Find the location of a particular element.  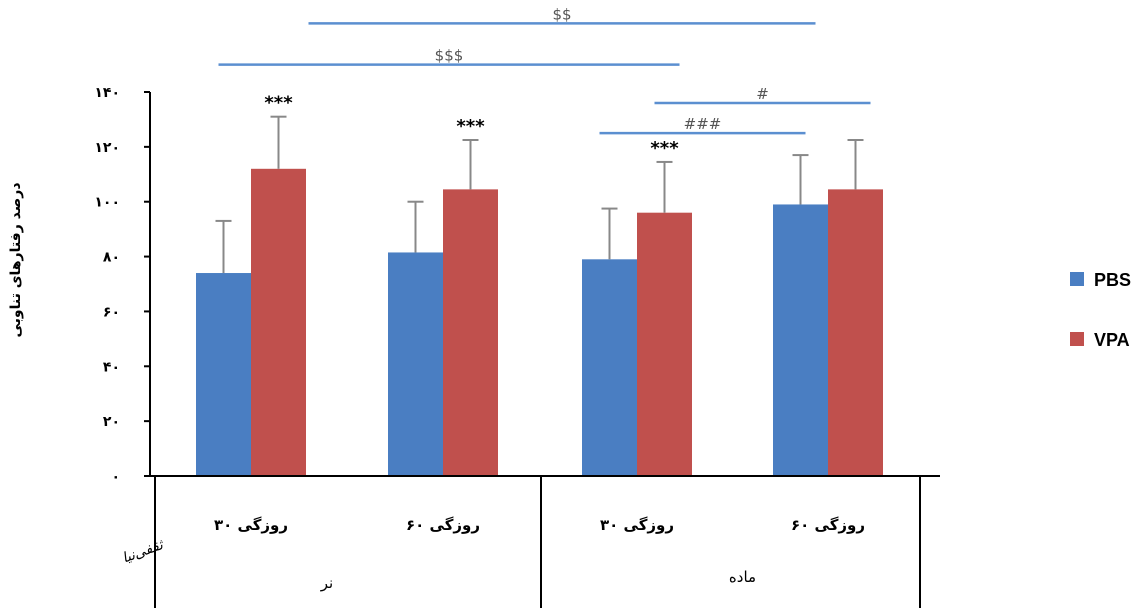

legend-swatch-vpa is located at coordinates (1077, 339).